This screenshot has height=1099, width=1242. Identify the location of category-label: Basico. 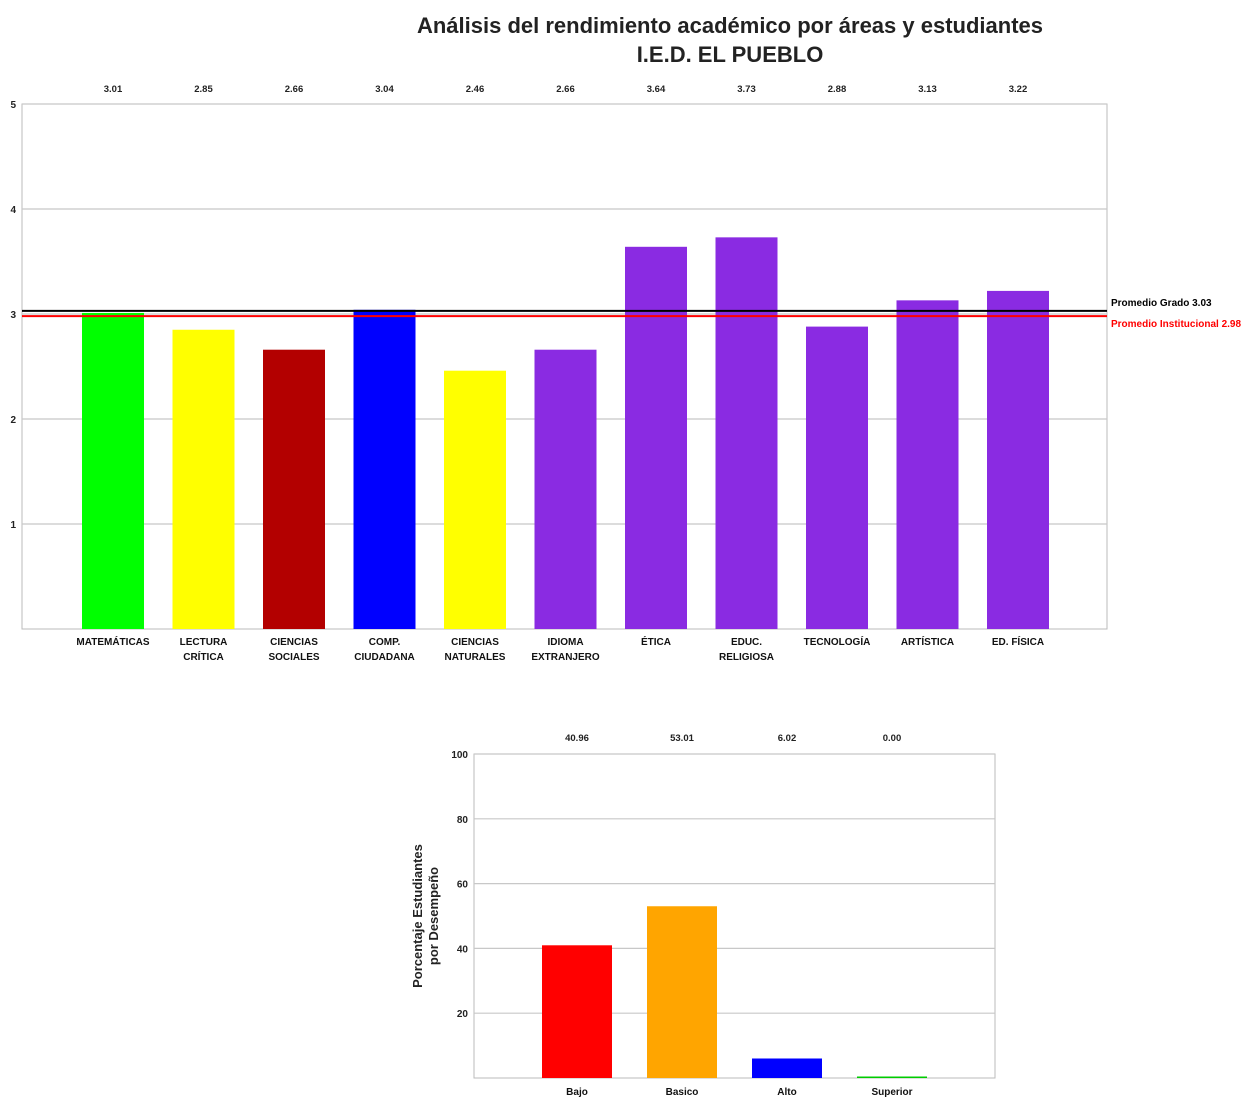
(682, 1092).